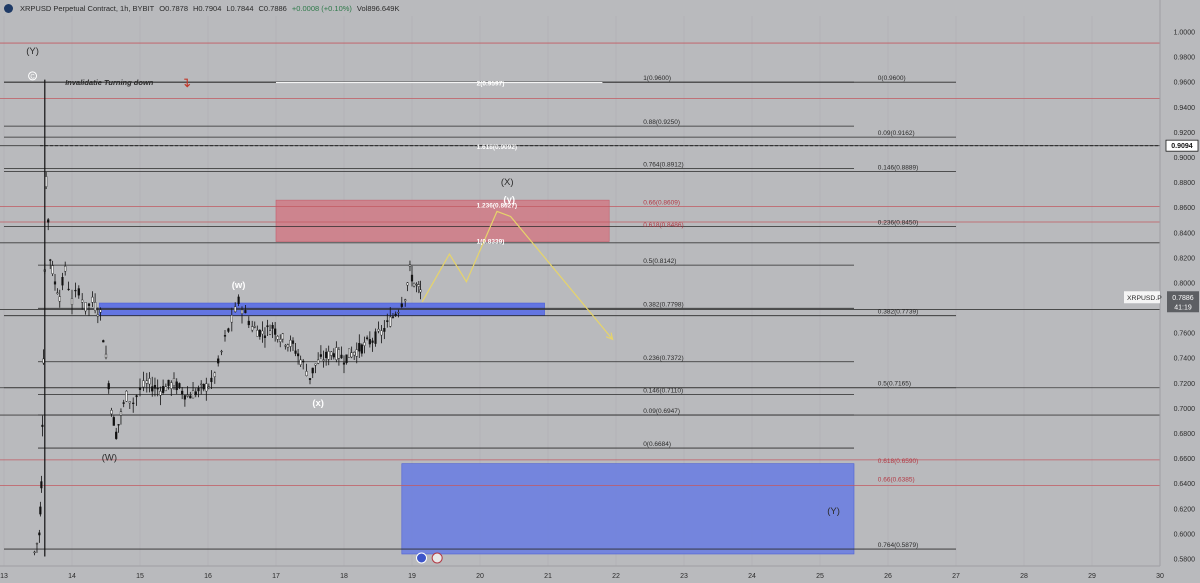 This screenshot has width=1200, height=583. I want to click on x-tick-label: 22, so click(616, 576).